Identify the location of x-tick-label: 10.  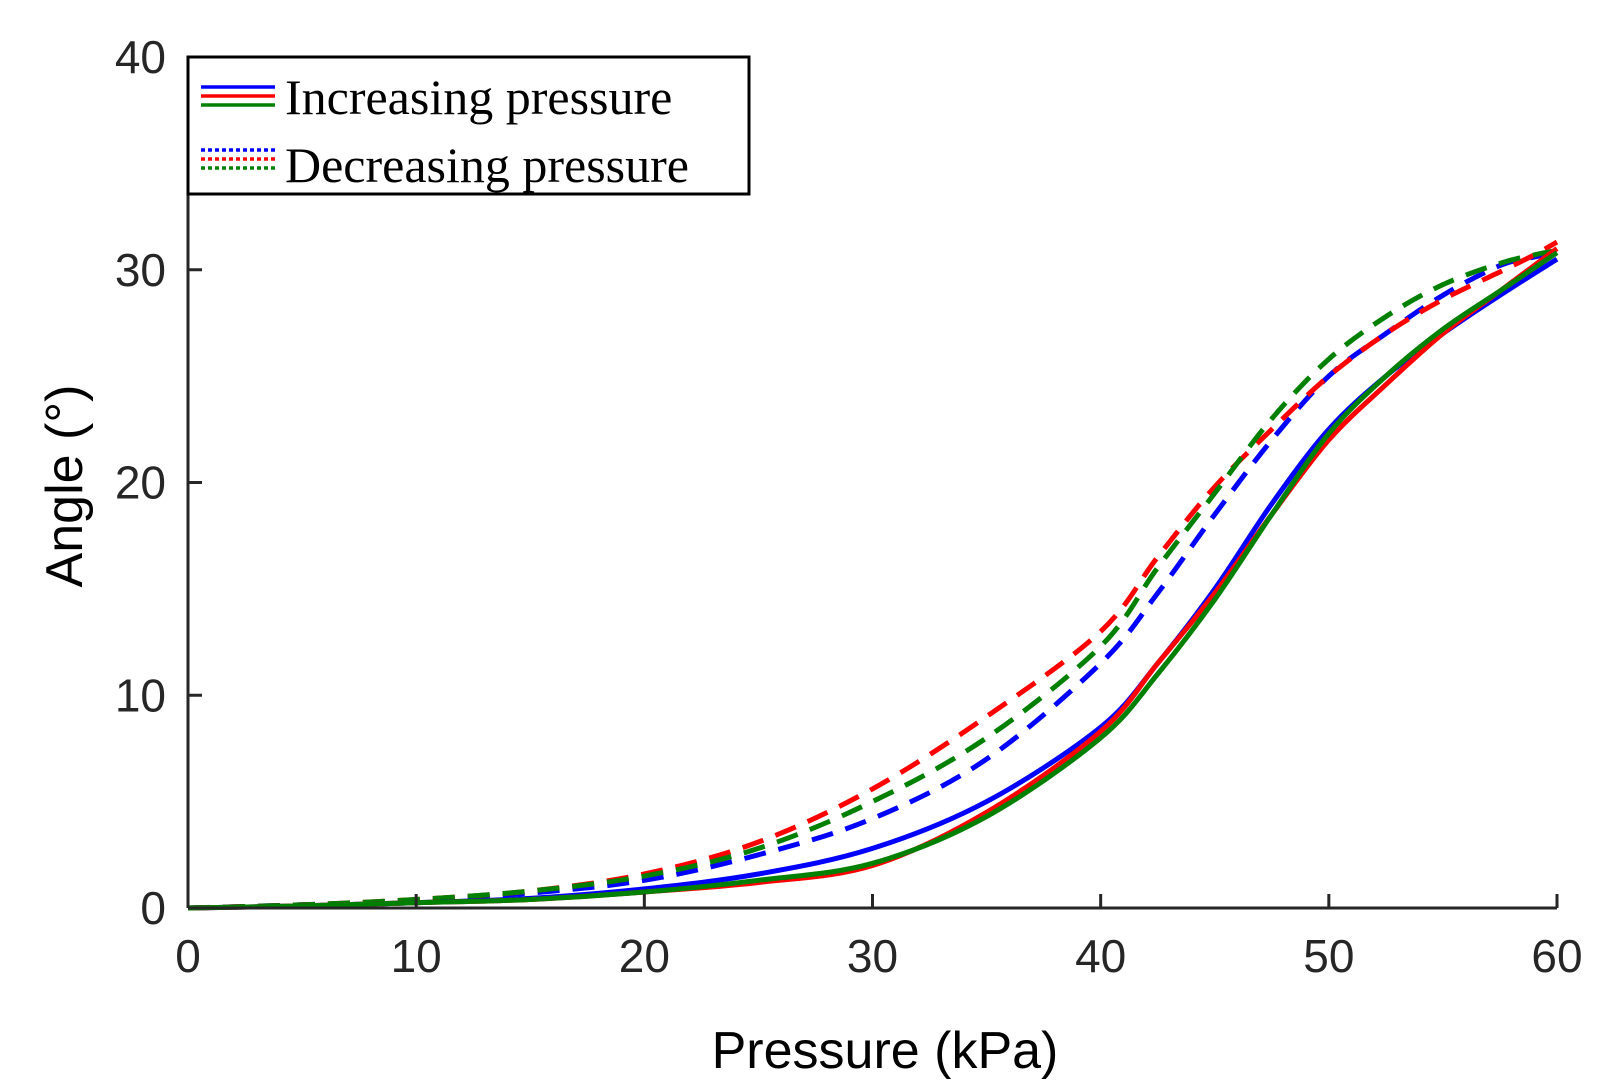
(416, 956).